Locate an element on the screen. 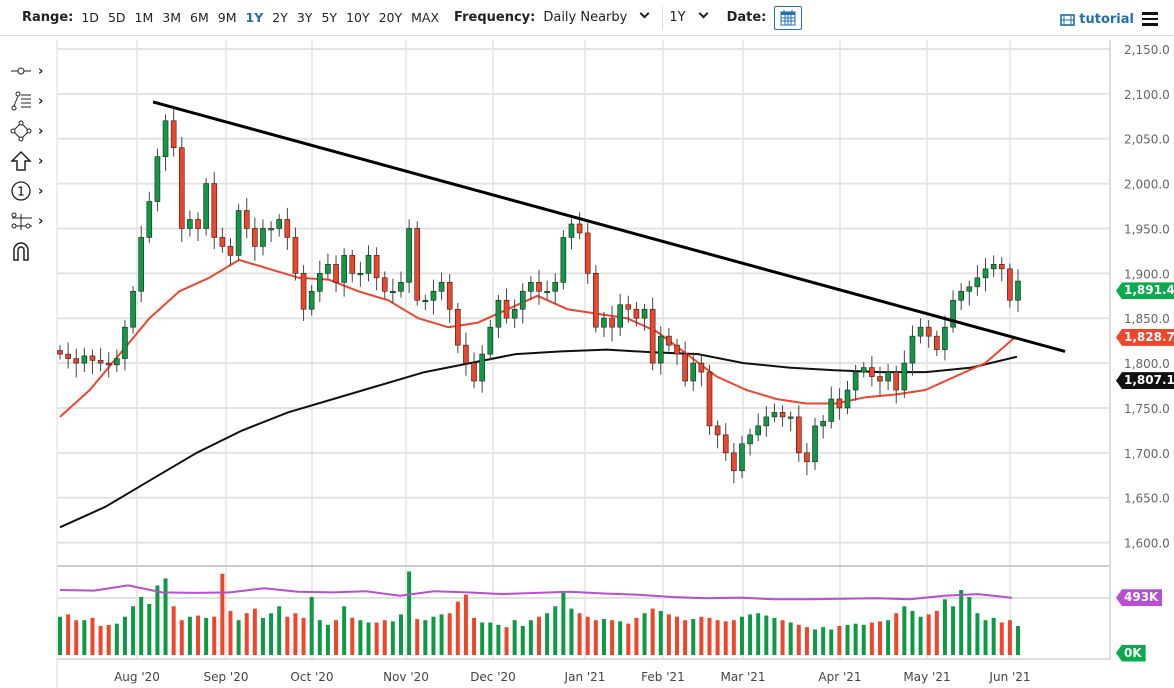 Image resolution: width=1174 pixels, height=688 pixels. period-select: 1Y is located at coordinates (694, 16).